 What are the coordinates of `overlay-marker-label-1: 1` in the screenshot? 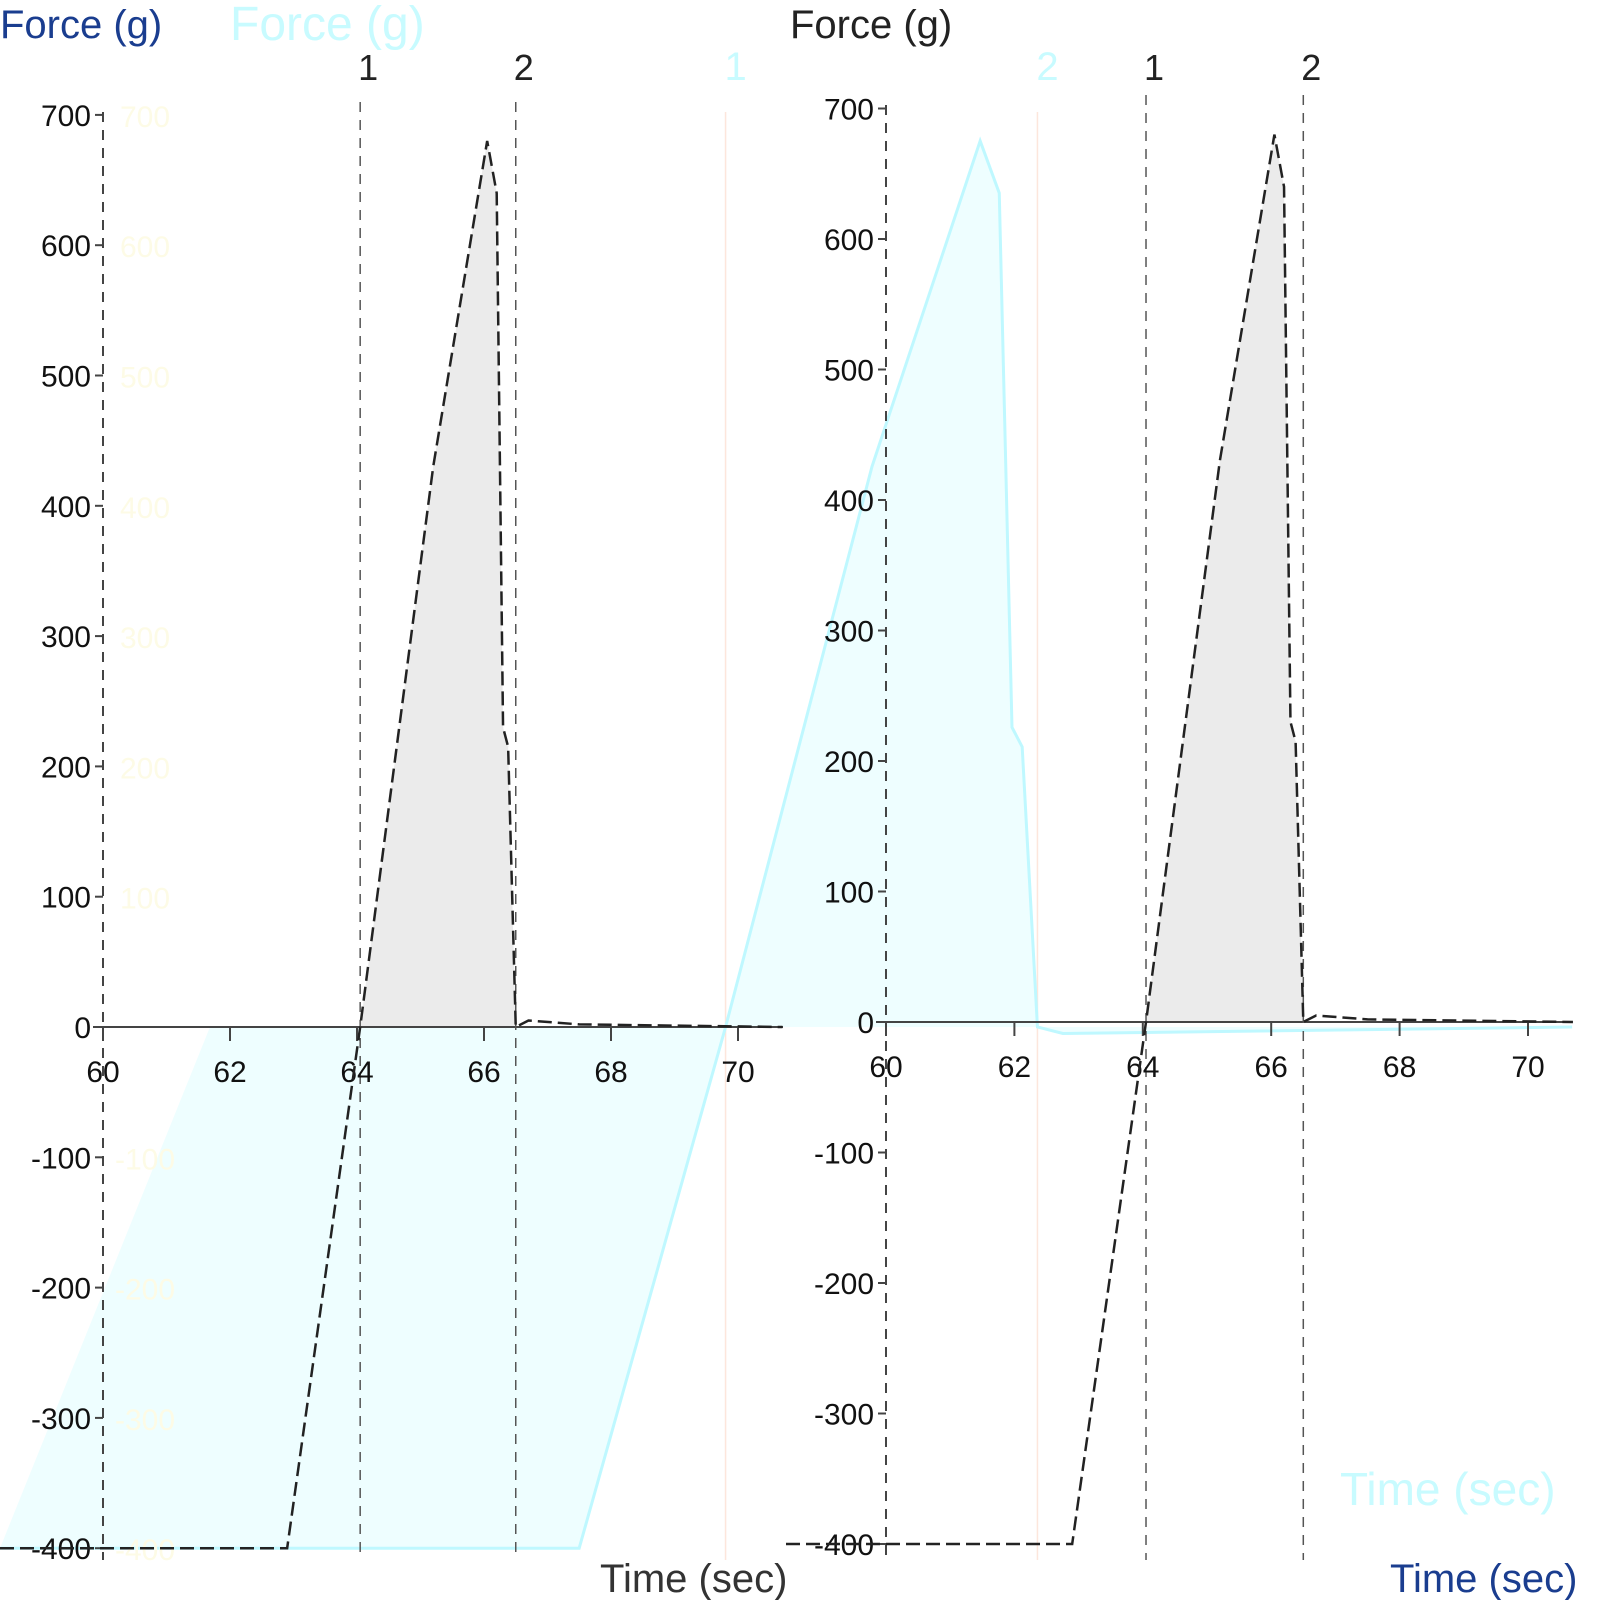 It's located at (735, 67).